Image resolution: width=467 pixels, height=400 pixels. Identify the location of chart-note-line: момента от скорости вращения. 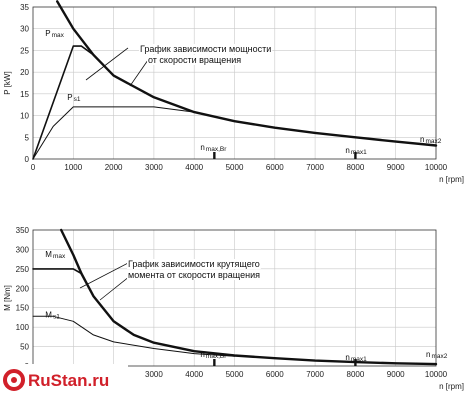
(194, 275).